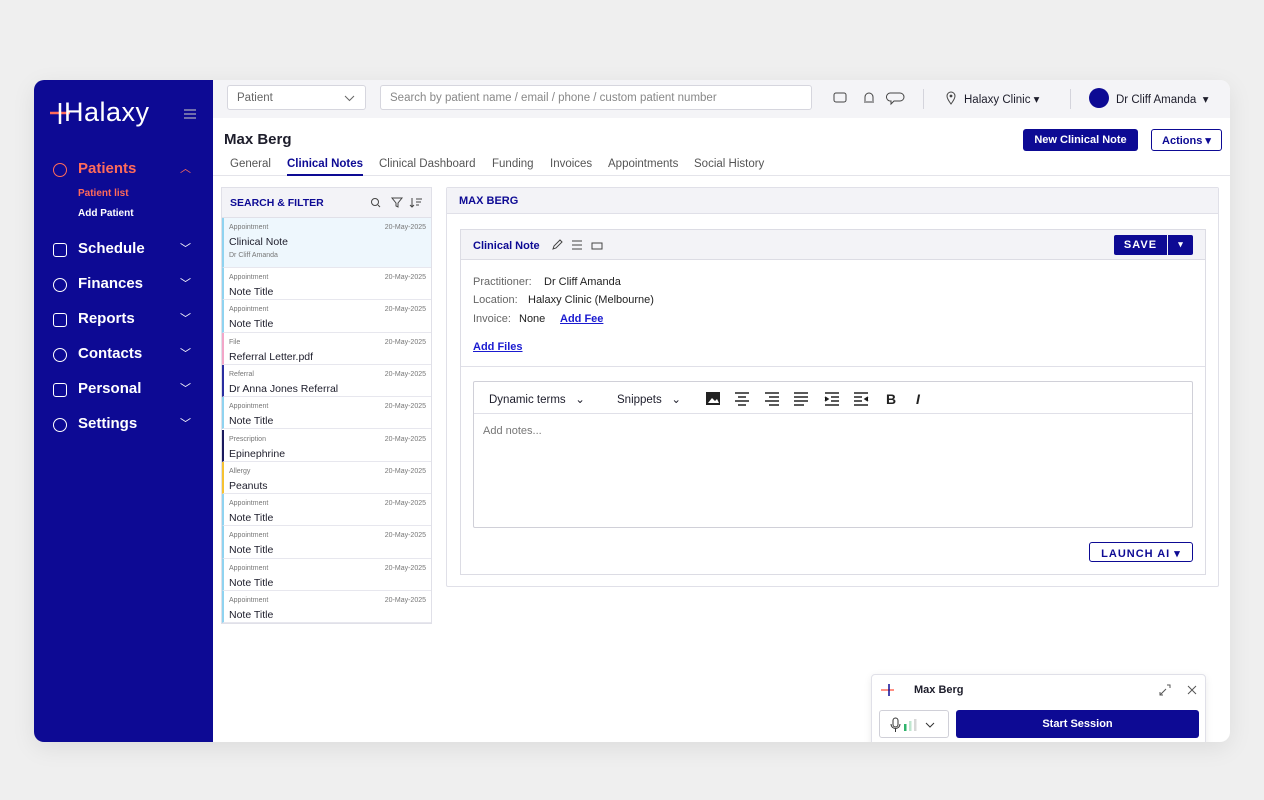 This screenshot has height=800, width=1264. Describe the element at coordinates (721, 175) in the screenshot. I see `tabs-line` at that location.